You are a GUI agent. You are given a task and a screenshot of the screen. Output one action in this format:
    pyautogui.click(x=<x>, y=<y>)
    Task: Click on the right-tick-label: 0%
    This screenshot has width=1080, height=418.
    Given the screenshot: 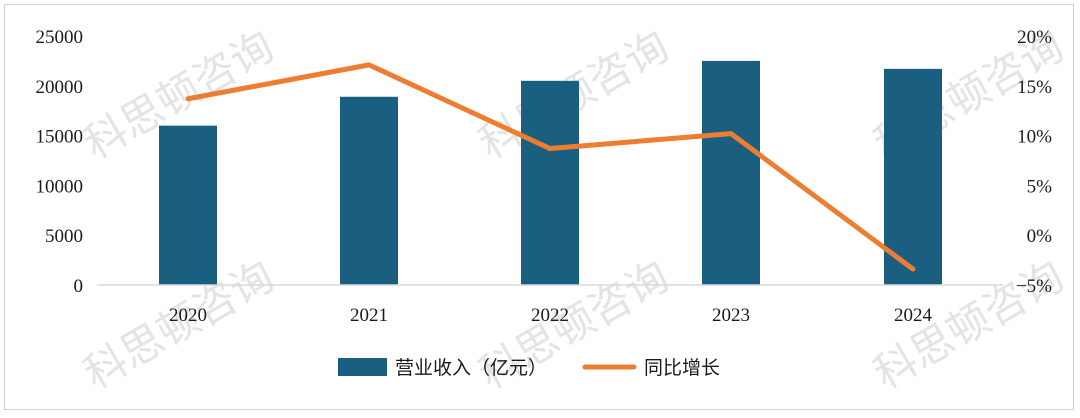 What is the action you would take?
    pyautogui.click(x=1040, y=236)
    